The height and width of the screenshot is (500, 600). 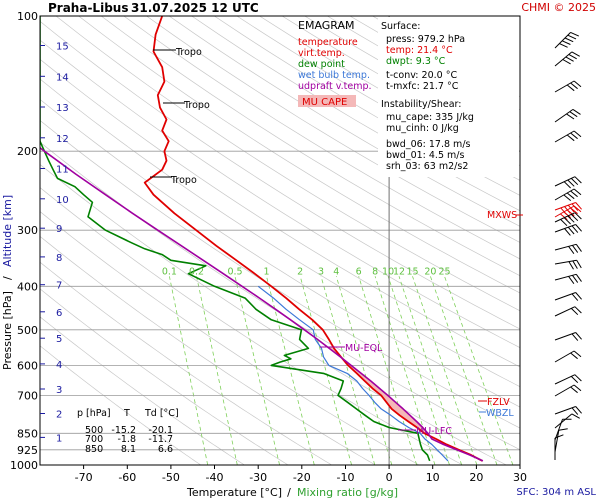 What do you see at coordinates (421, 104) in the screenshot?
I see `instability-title: Instability/Shear:` at bounding box center [421, 104].